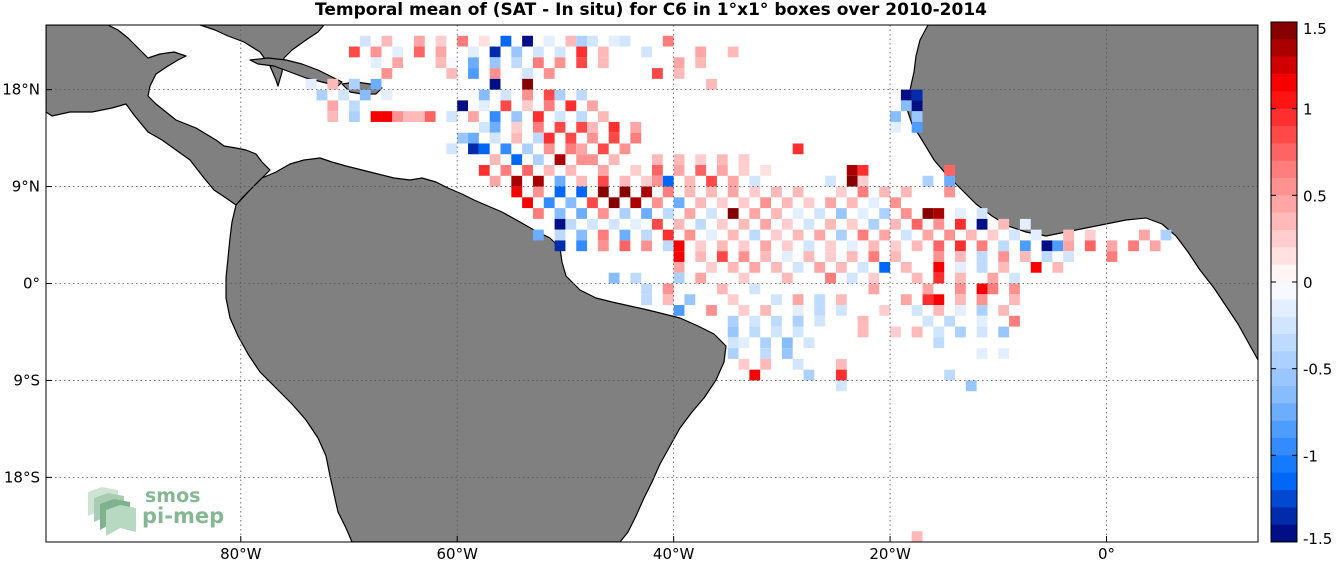 The height and width of the screenshot is (562, 1342). Describe the element at coordinates (21, 90) in the screenshot. I see `lat-tick-label: 18°N` at that location.